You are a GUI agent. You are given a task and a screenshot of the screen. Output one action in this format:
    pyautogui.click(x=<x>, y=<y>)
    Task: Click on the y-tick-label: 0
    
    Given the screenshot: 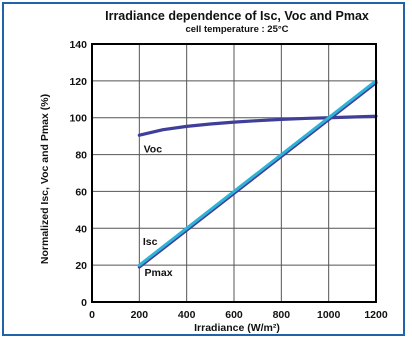 What is the action you would take?
    pyautogui.click(x=84, y=303)
    